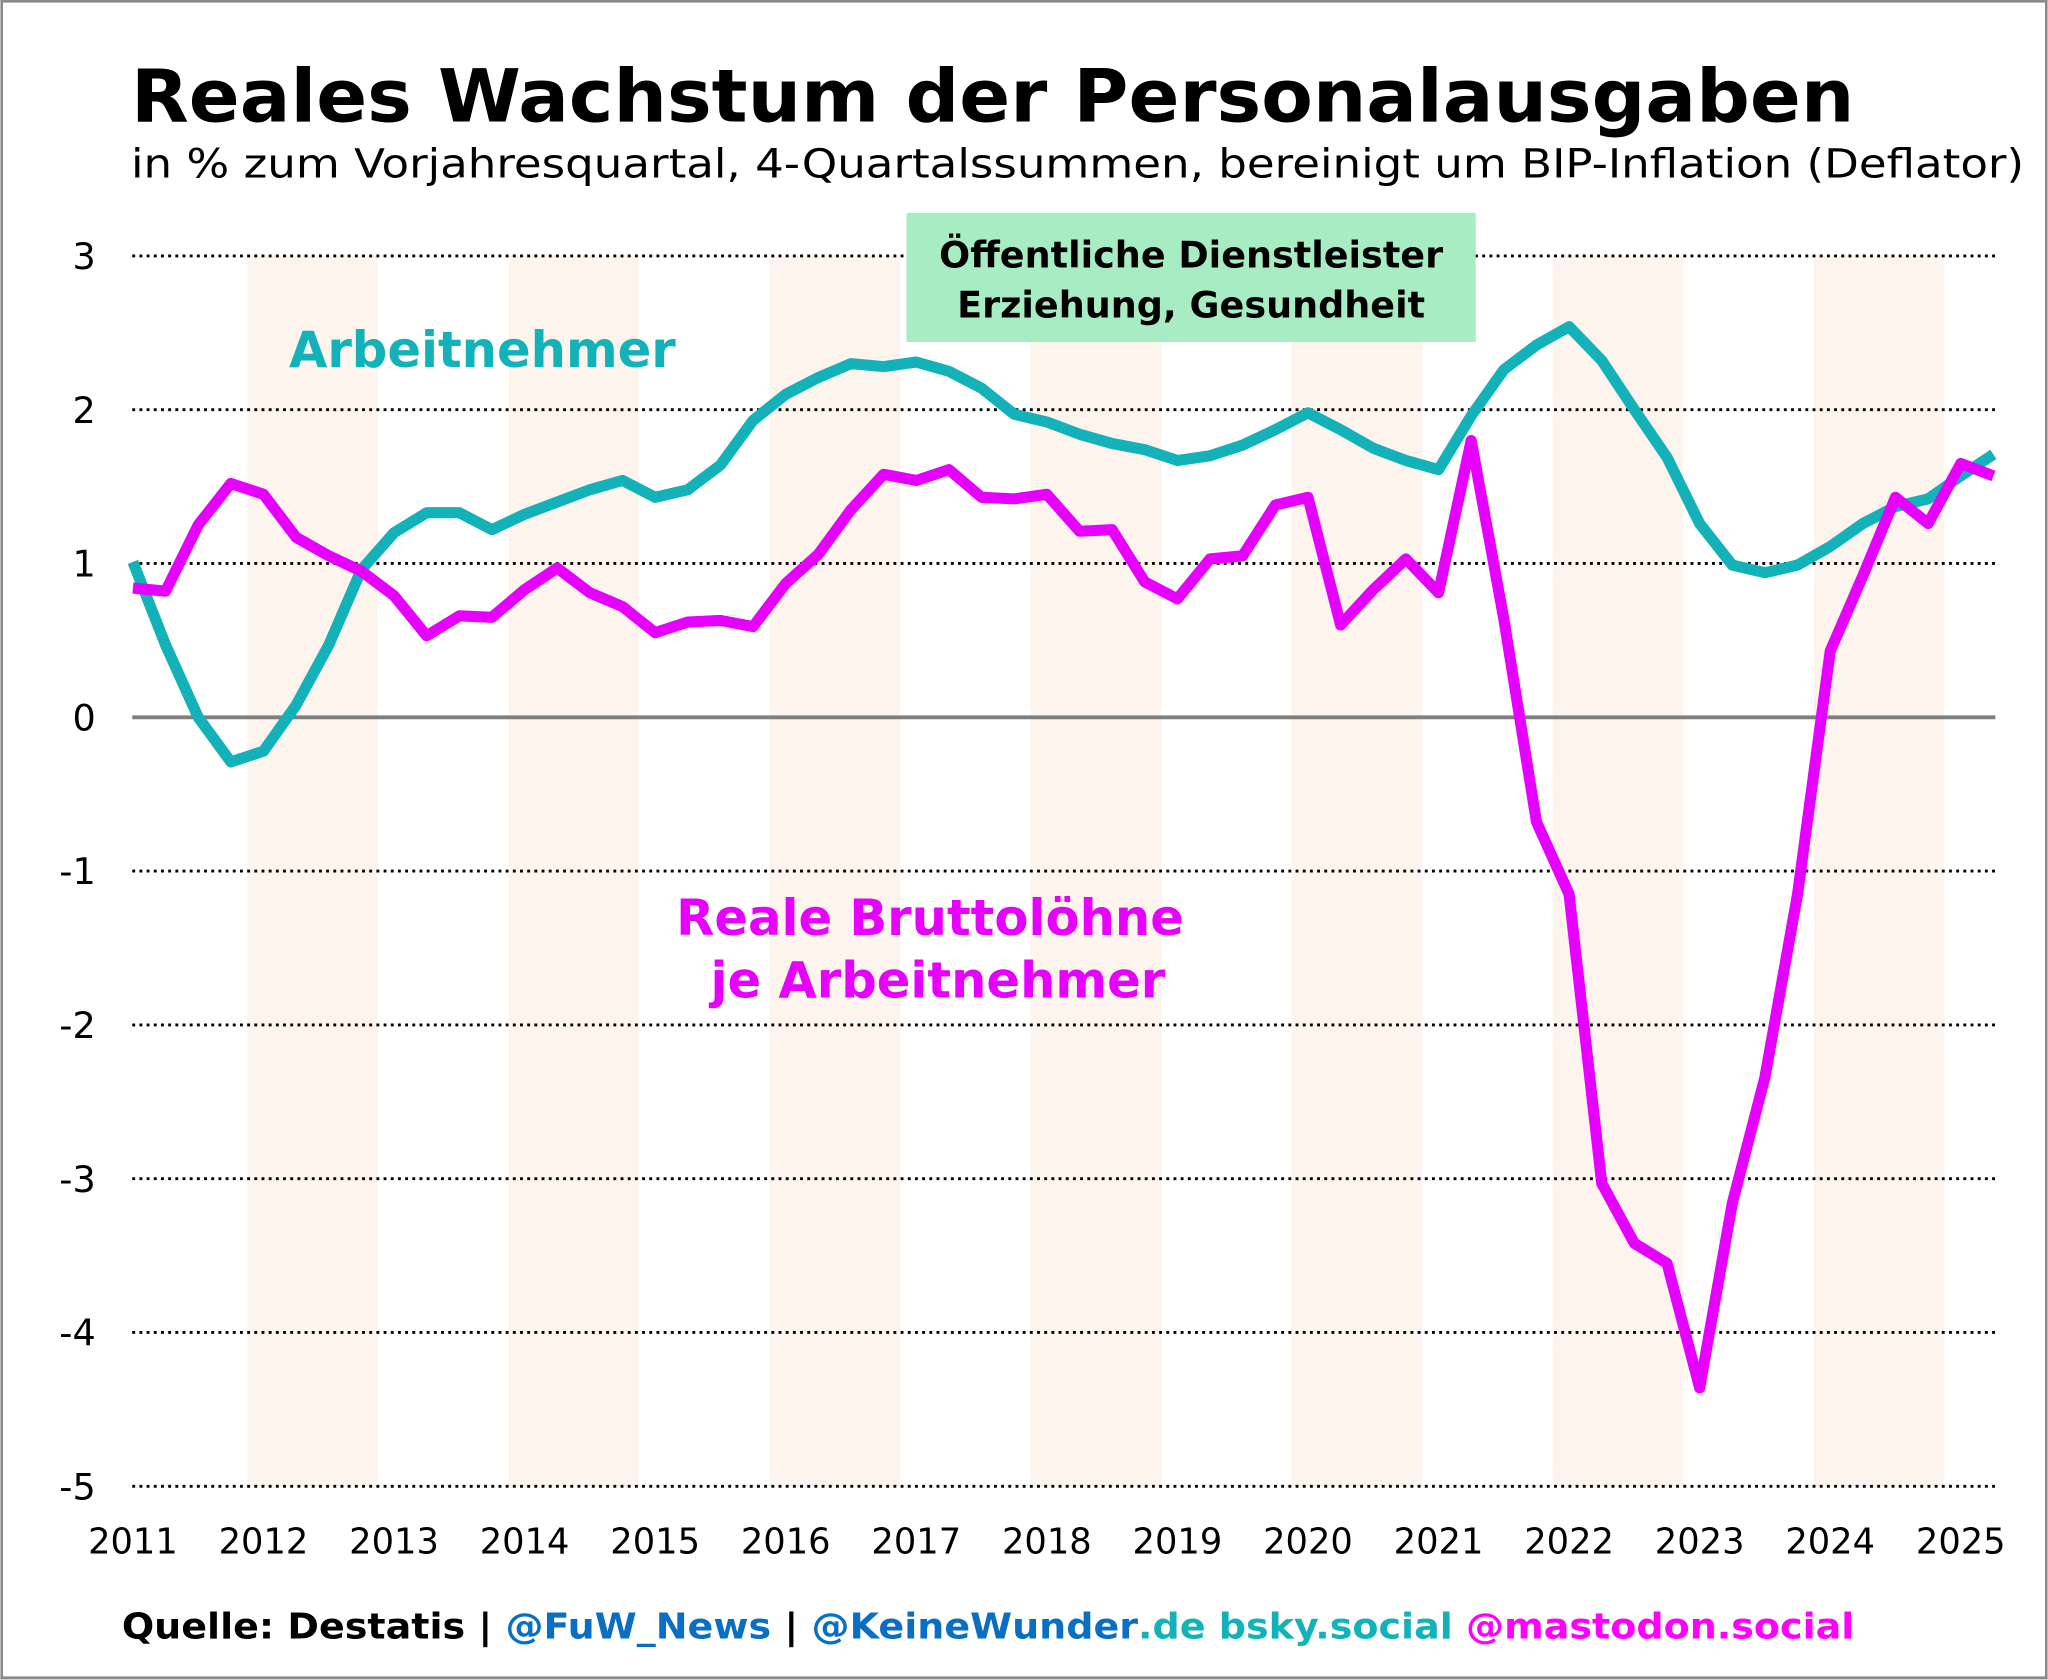 The height and width of the screenshot is (1679, 2048). I want to click on x-tick-label: 2023, so click(1700, 1542).